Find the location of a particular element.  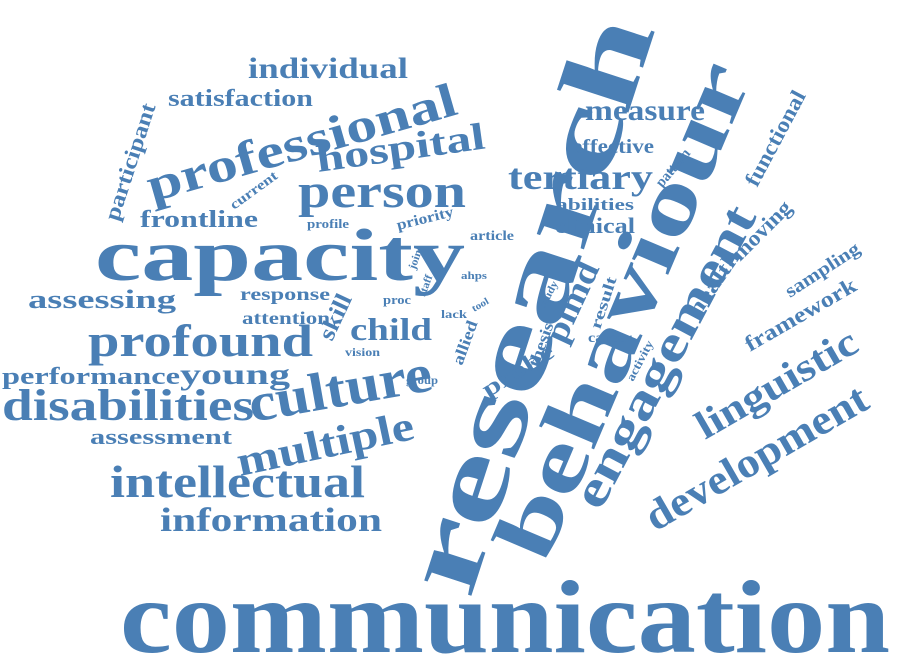

word-capacity: capacity is located at coordinates (280, 256).